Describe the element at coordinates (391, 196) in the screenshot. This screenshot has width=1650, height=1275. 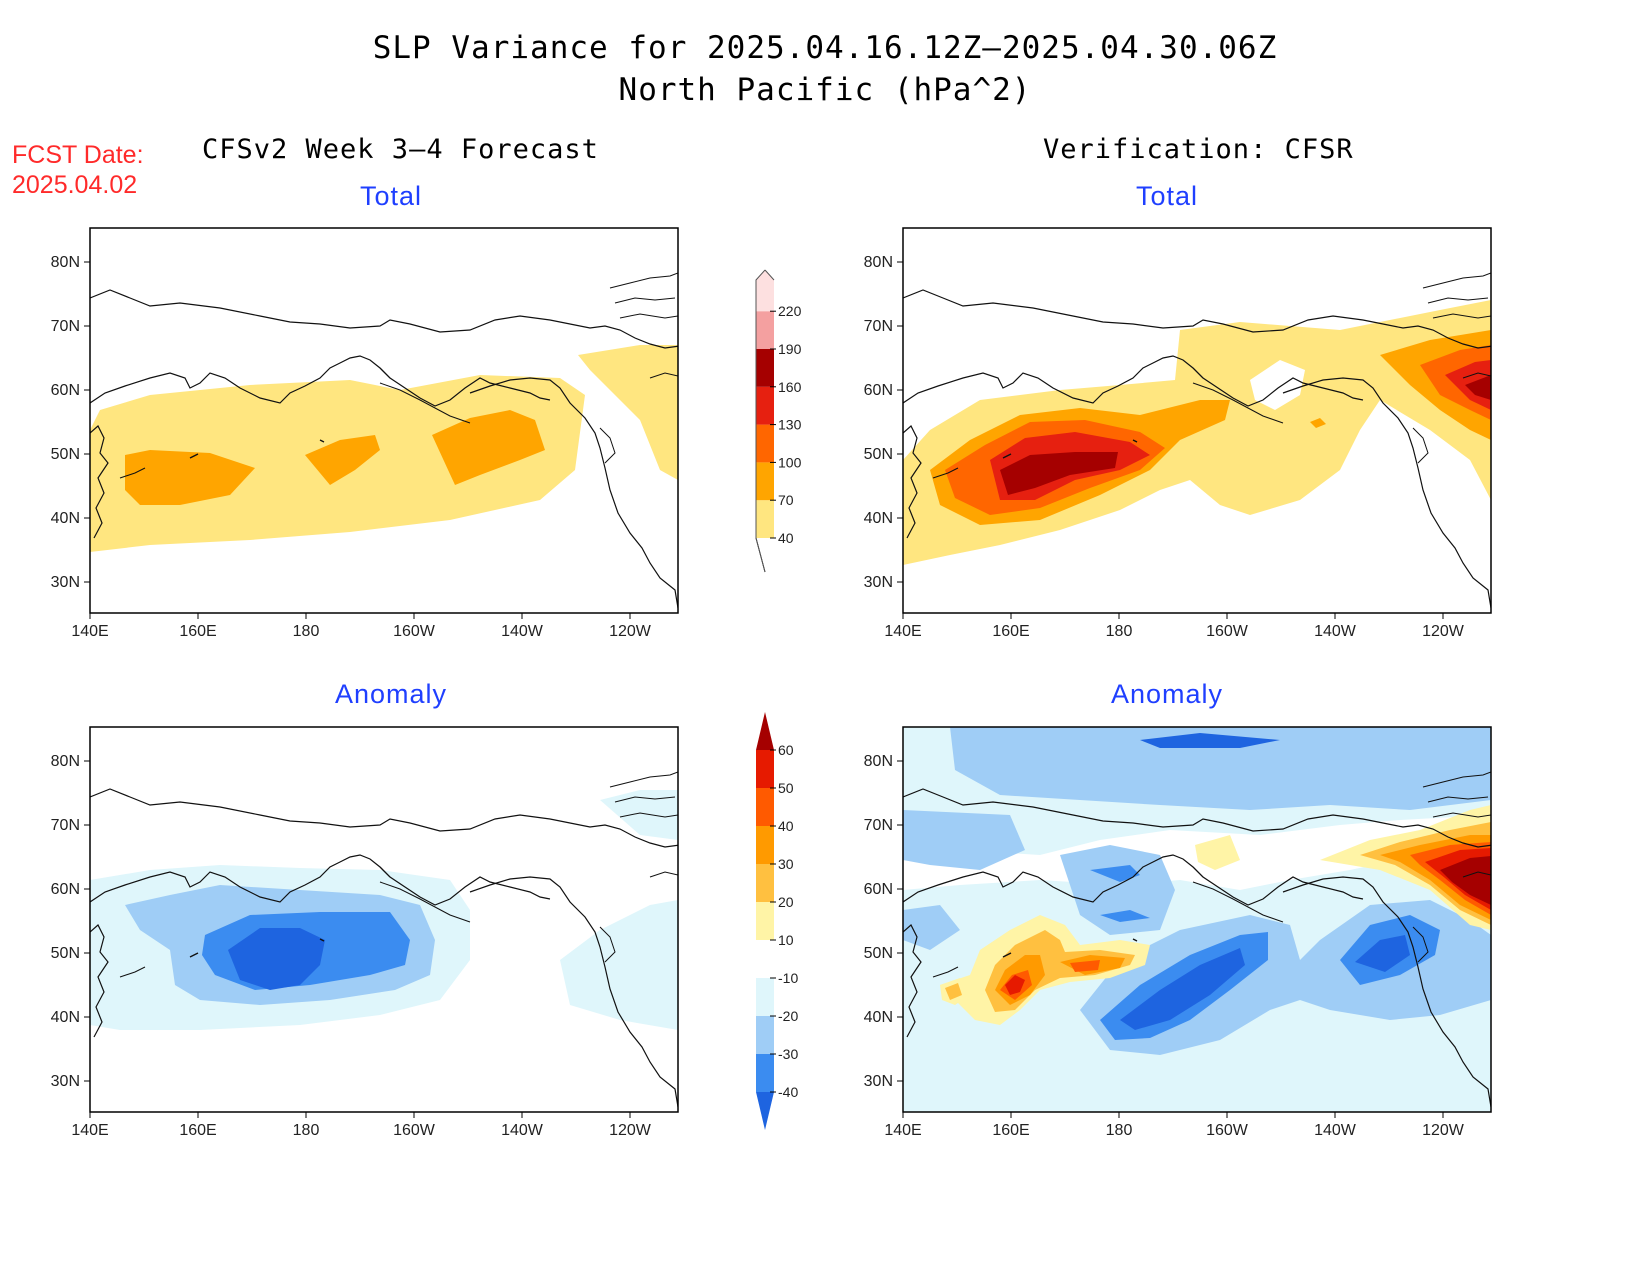
I see `top-left-panel-title: Total` at that location.